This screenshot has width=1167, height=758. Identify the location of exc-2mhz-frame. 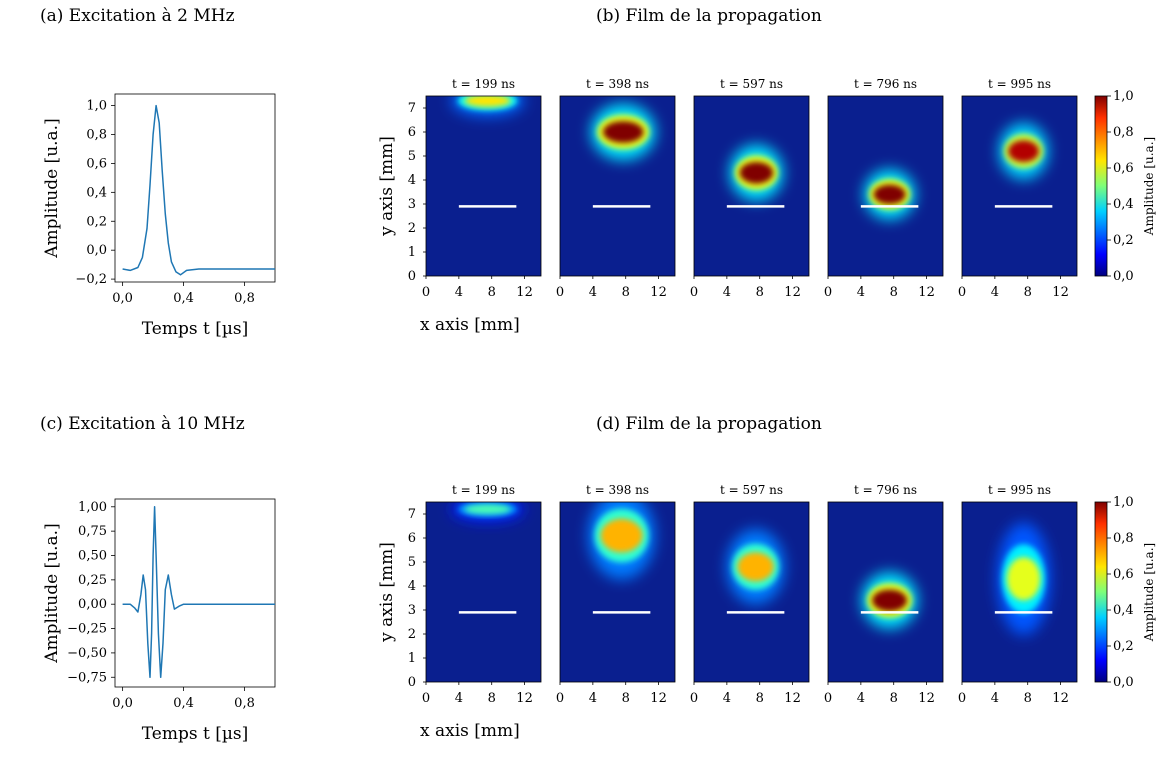
(195, 188).